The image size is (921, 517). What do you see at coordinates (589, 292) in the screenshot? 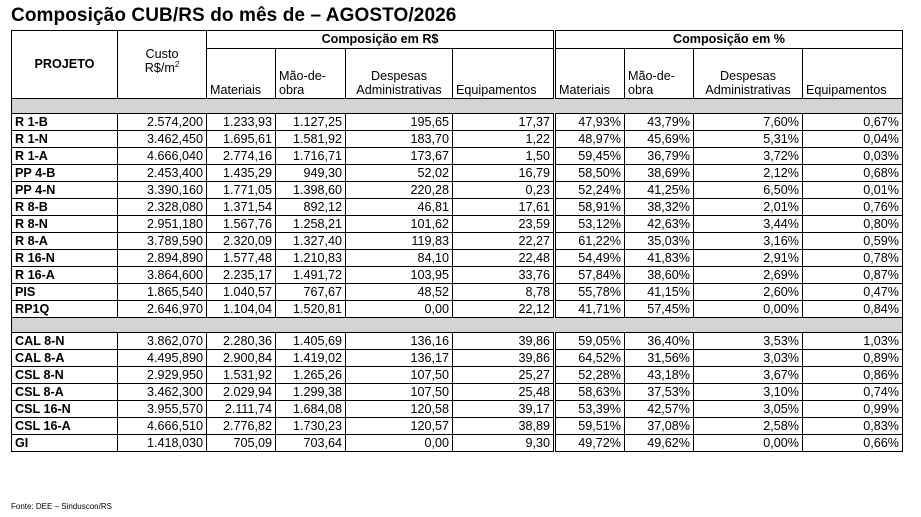
I see `cell-mat-p: 55,78%` at bounding box center [589, 292].